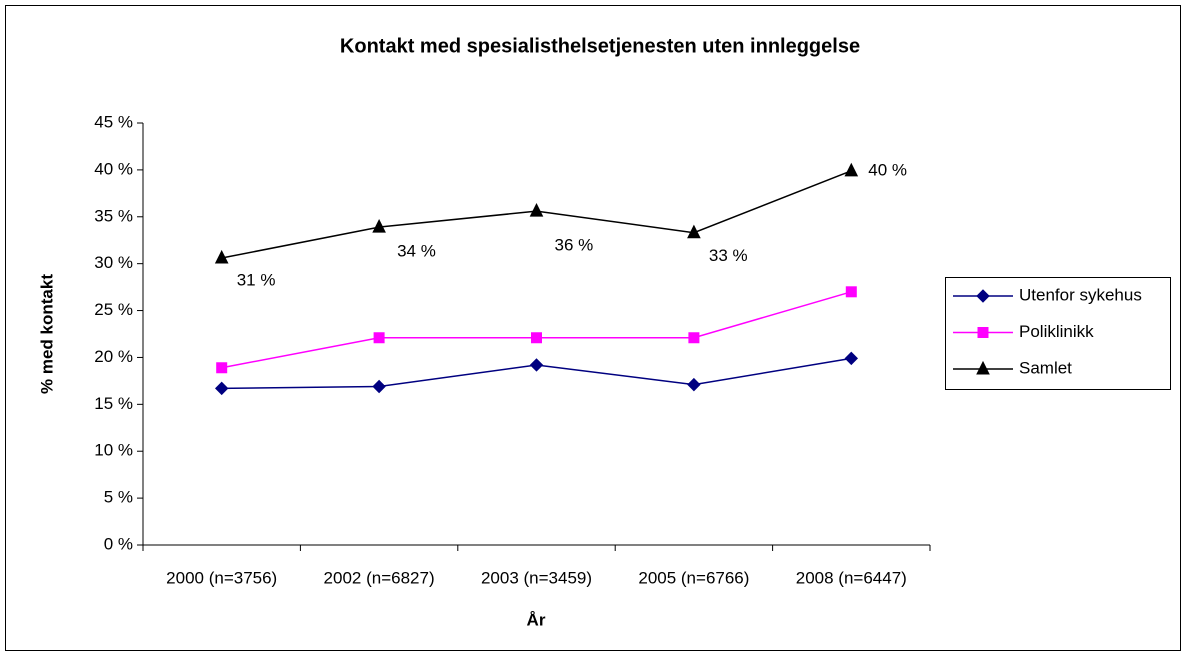 The width and height of the screenshot is (1187, 657). I want to click on x-axis-label: År, so click(536, 619).